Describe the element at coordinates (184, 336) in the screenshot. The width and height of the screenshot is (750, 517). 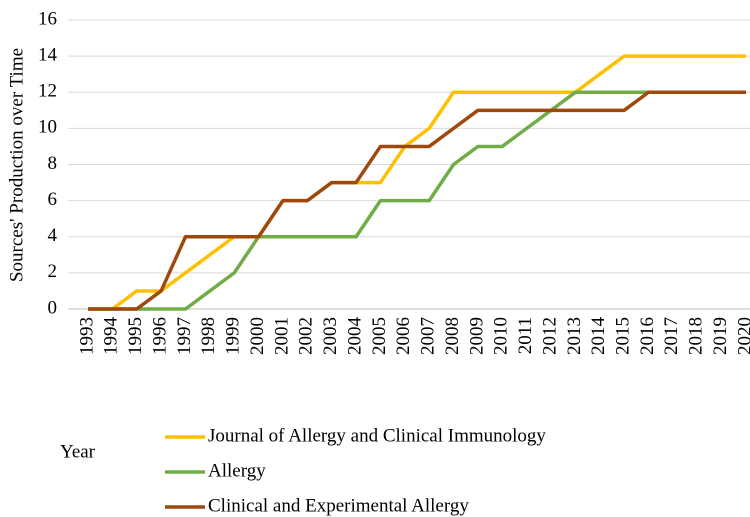
I see `x-tick-label: 1997` at that location.